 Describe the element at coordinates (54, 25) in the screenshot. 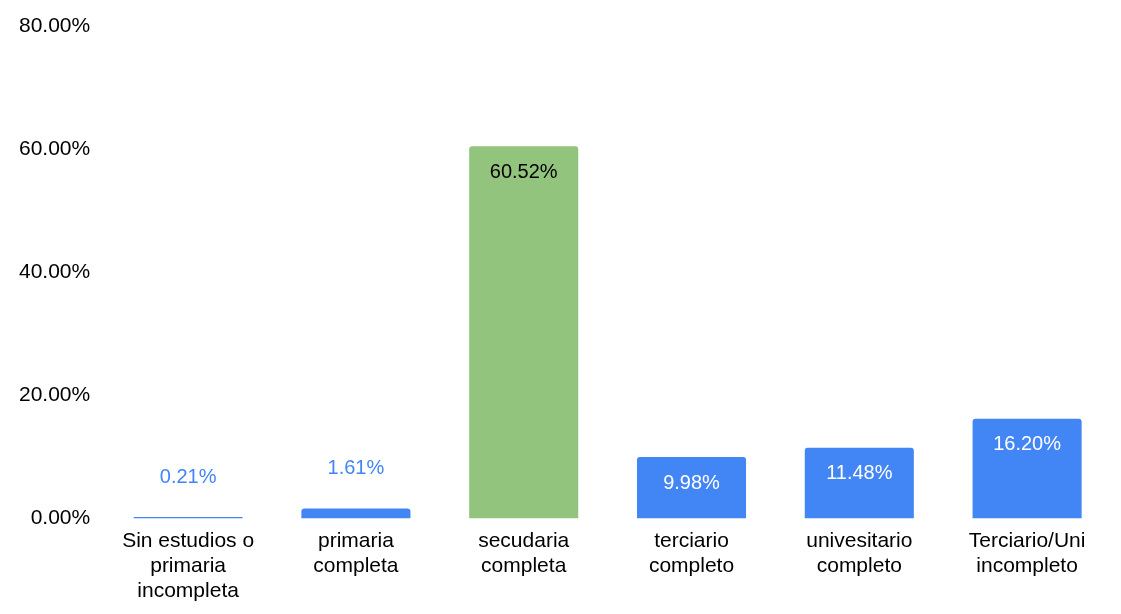

I see `y-tick-label: 80.00%` at that location.